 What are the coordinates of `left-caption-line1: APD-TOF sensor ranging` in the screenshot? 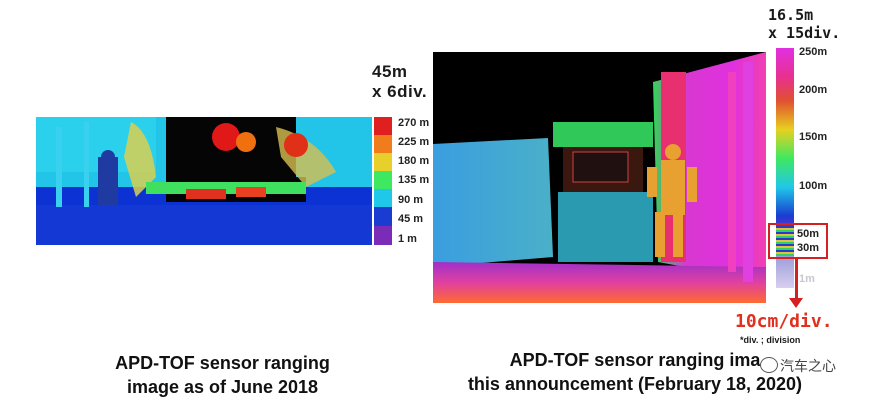 It's located at (222, 363).